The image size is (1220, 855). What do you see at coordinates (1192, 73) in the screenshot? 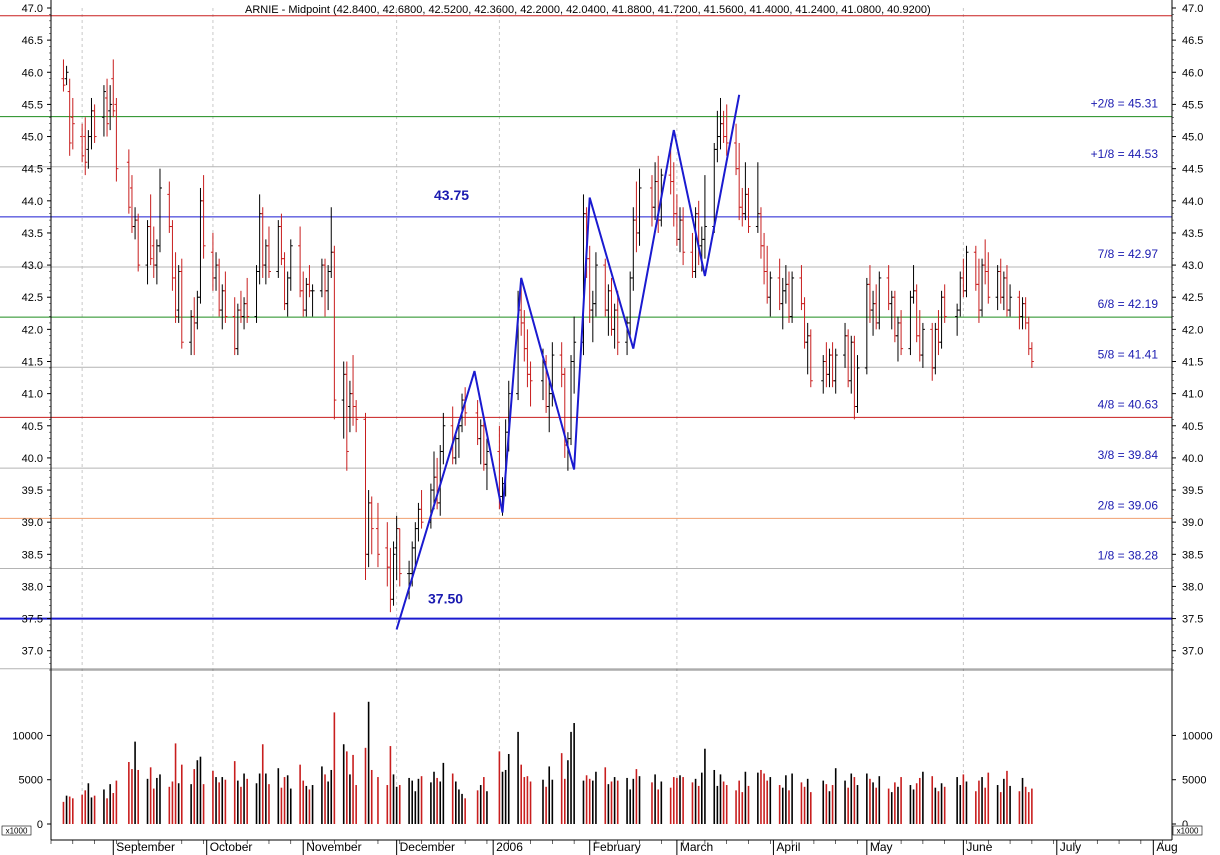
I see `price-tick-label-right: 46.0` at bounding box center [1192, 73].